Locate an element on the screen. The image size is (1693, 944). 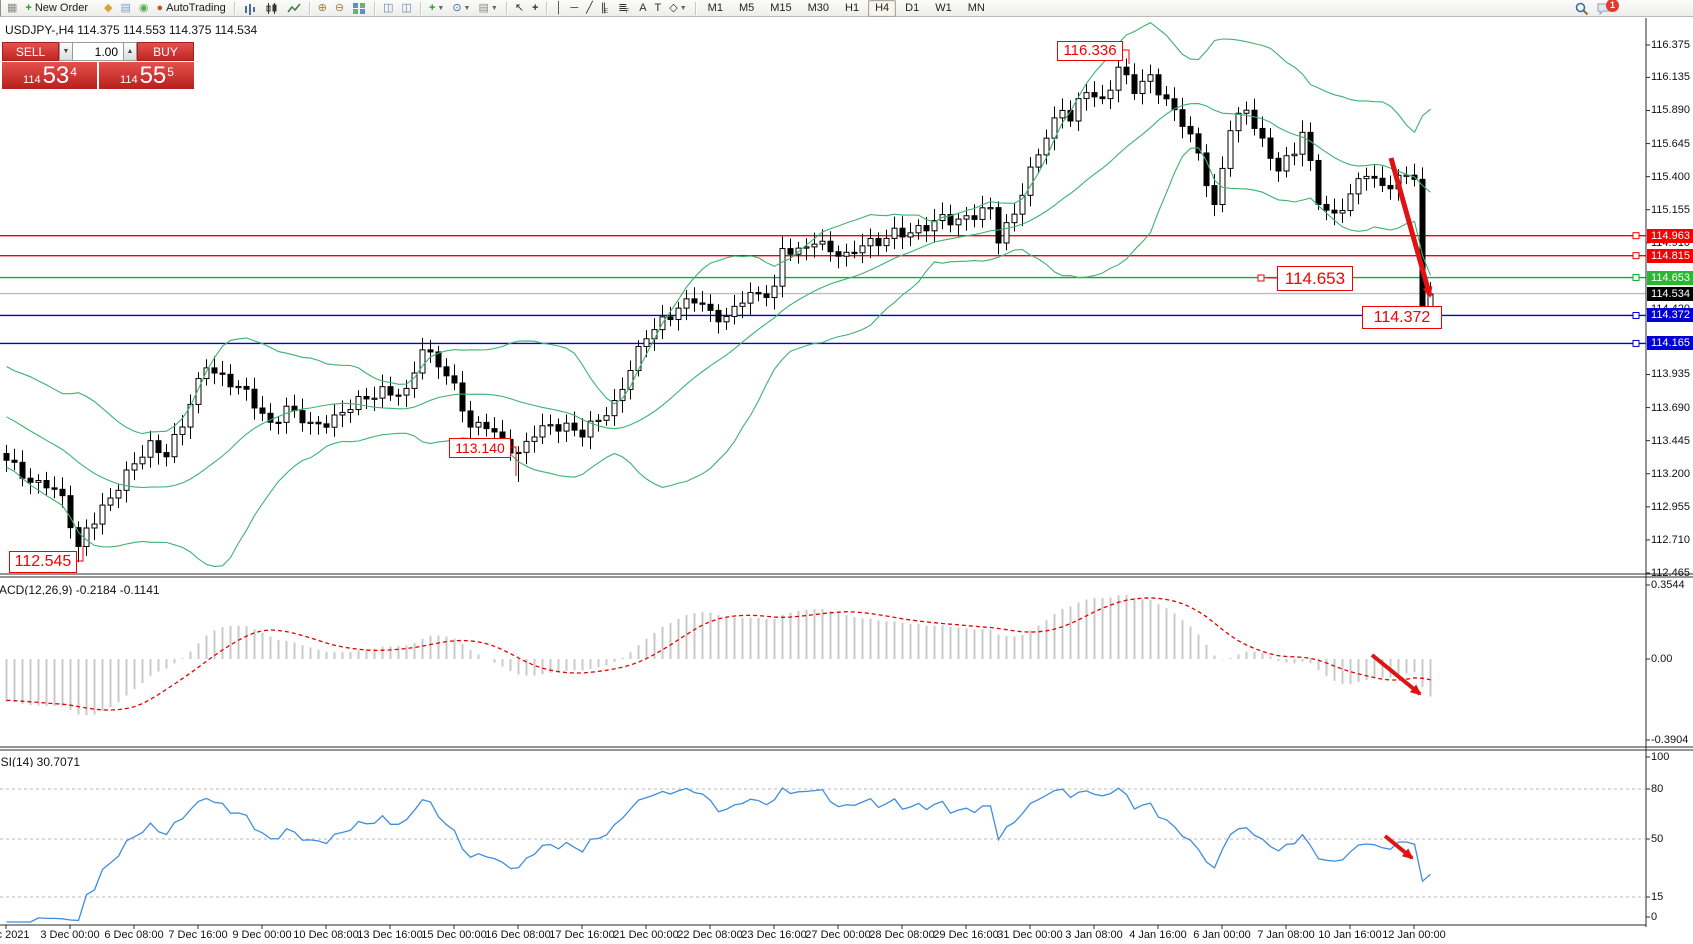
notifications-icon: 1 is located at coordinates (1606, 8).